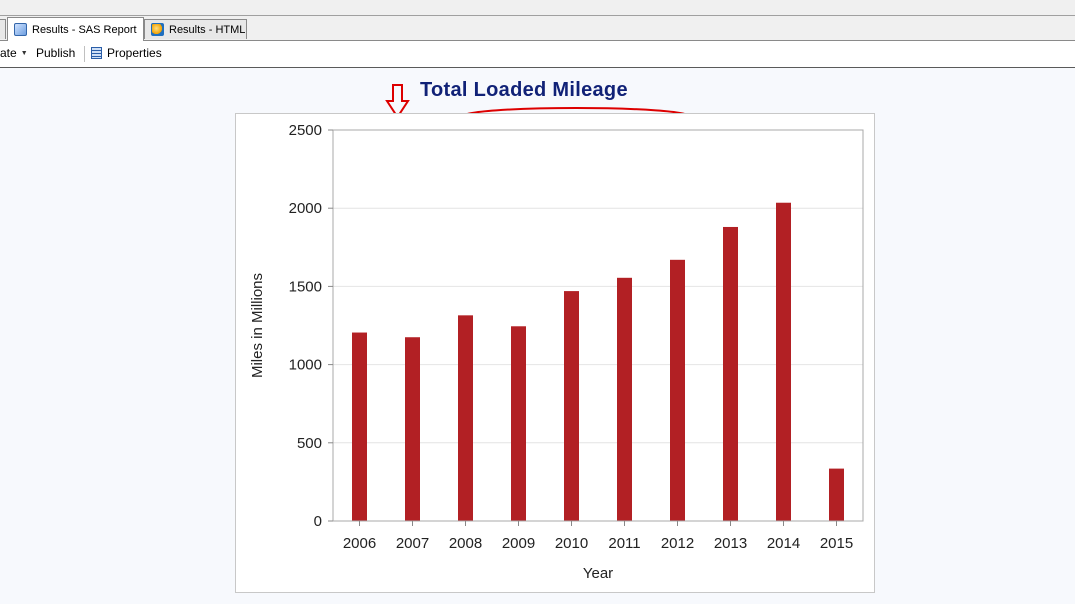  What do you see at coordinates (305, 286) in the screenshot?
I see `y-tick-label-1500: 1500` at bounding box center [305, 286].